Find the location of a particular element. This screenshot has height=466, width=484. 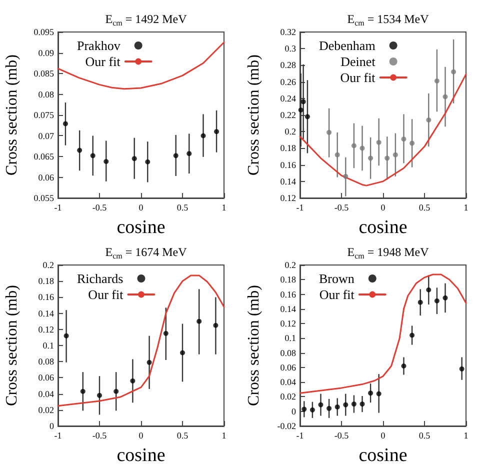

y-tick-label: 0.1 is located at coordinates (48, 345).